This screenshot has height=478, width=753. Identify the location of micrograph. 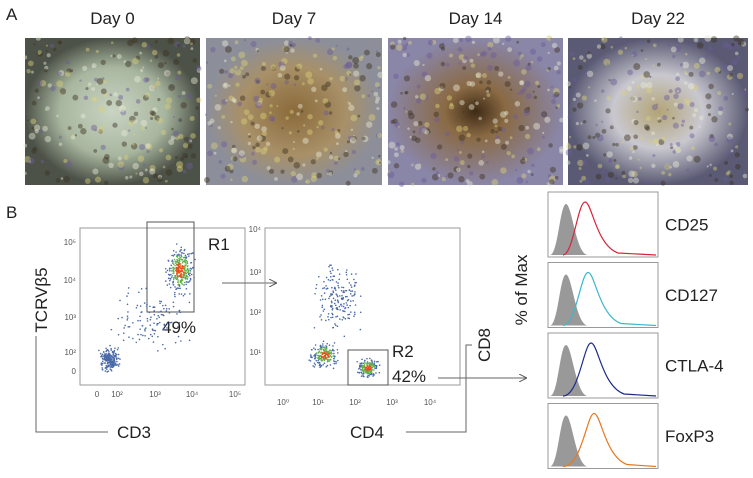
(294, 111).